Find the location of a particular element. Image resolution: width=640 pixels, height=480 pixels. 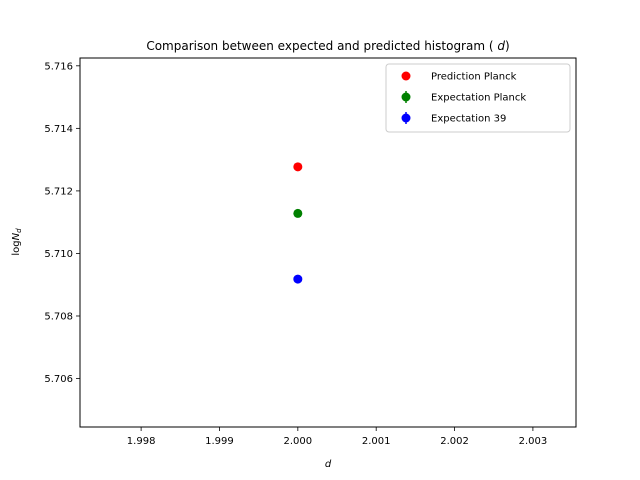

data-points is located at coordinates (298, 223).